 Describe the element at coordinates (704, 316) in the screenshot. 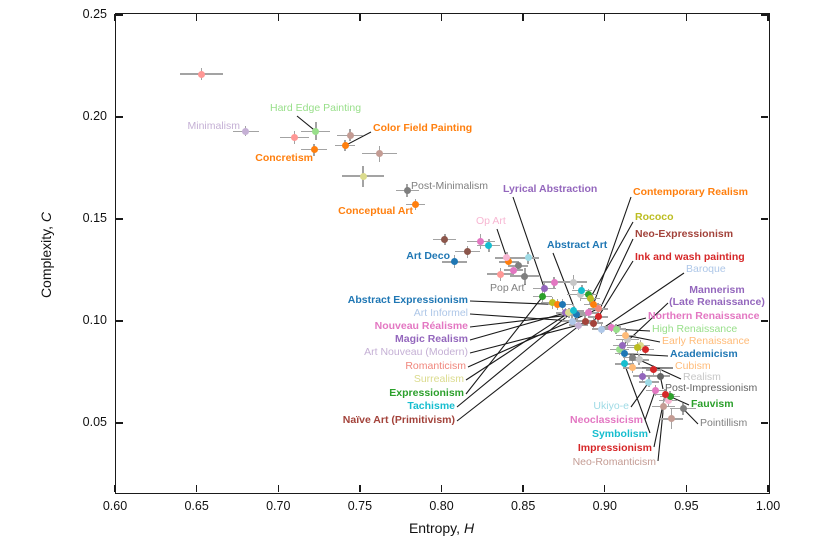

I see `style-label: Northern Renaissance` at that location.